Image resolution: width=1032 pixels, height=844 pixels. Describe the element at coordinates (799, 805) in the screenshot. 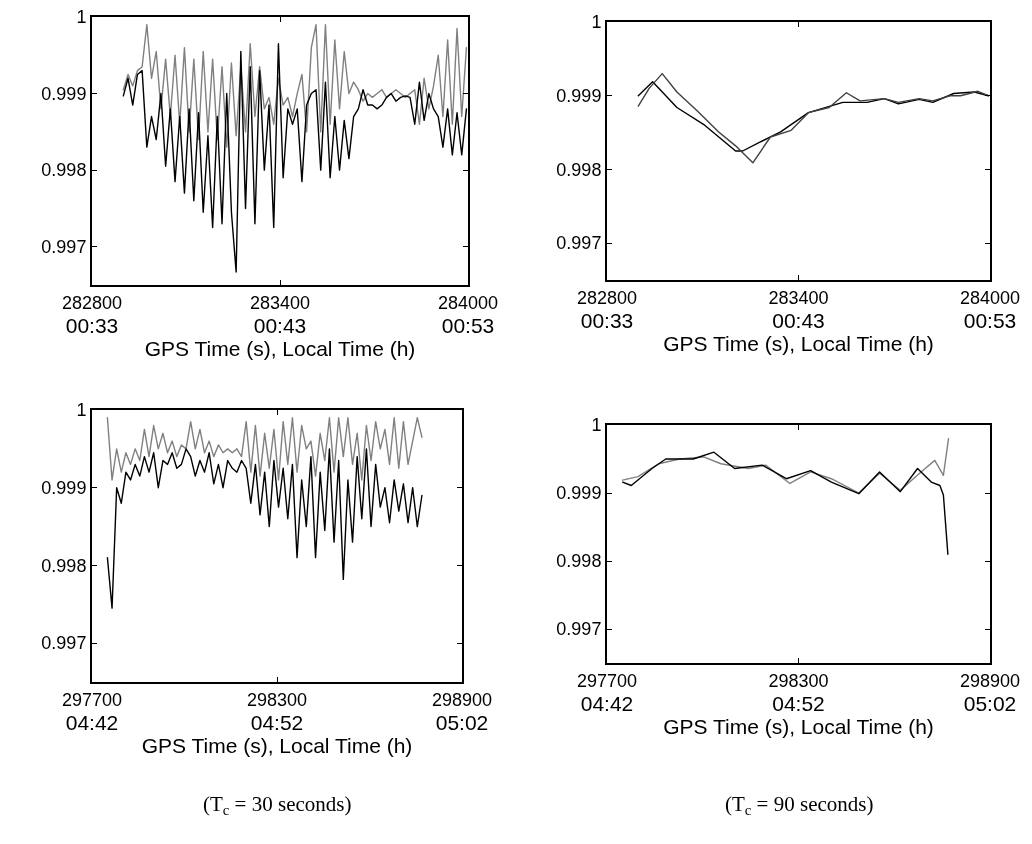

I see `text: (T$_{c}$ = 90 seconds)` at that location.